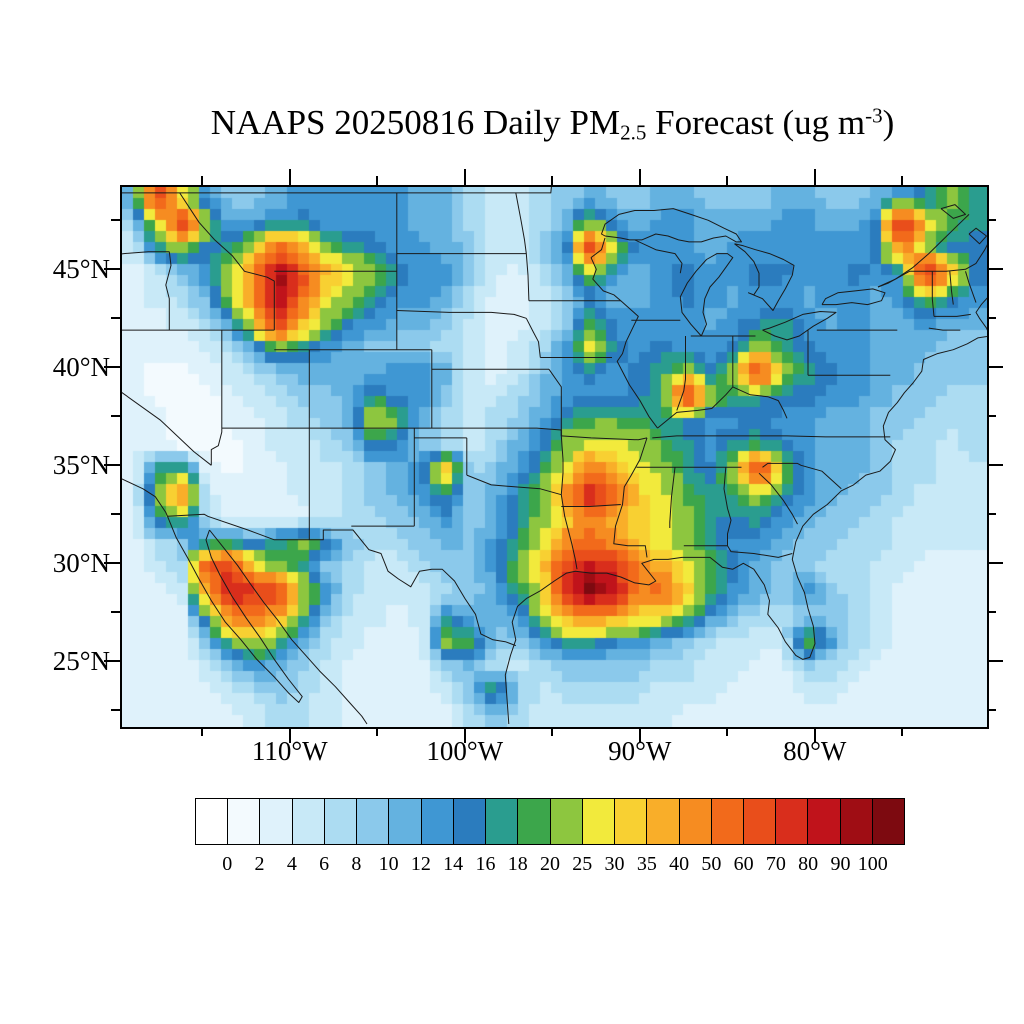  I want to click on colorbar-tick-label: 2, so click(259, 864).